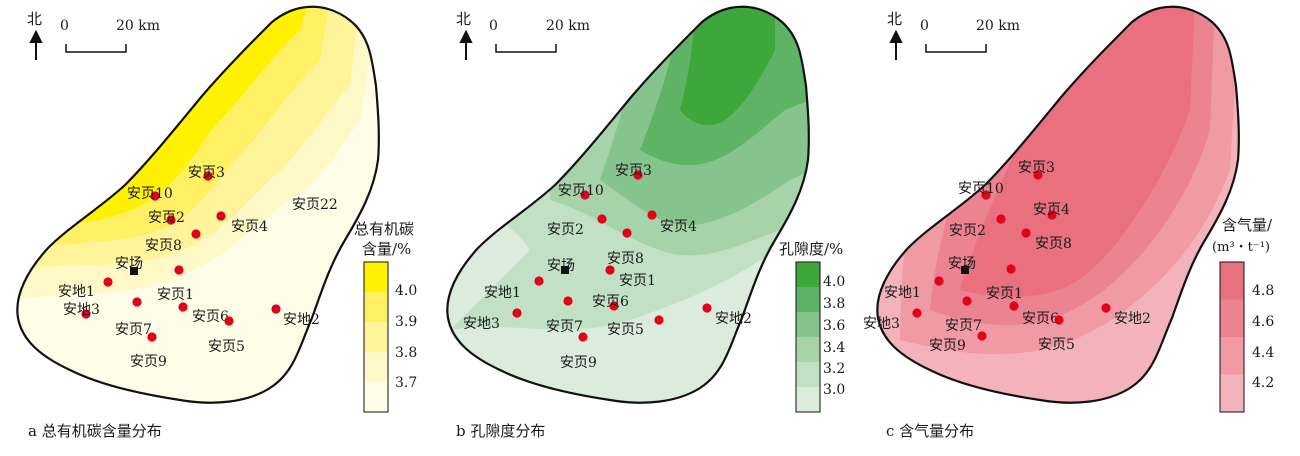 This screenshot has width=1300, height=456. Describe the element at coordinates (998, 26) in the screenshot. I see `scale-end-c: 20 km` at that location.